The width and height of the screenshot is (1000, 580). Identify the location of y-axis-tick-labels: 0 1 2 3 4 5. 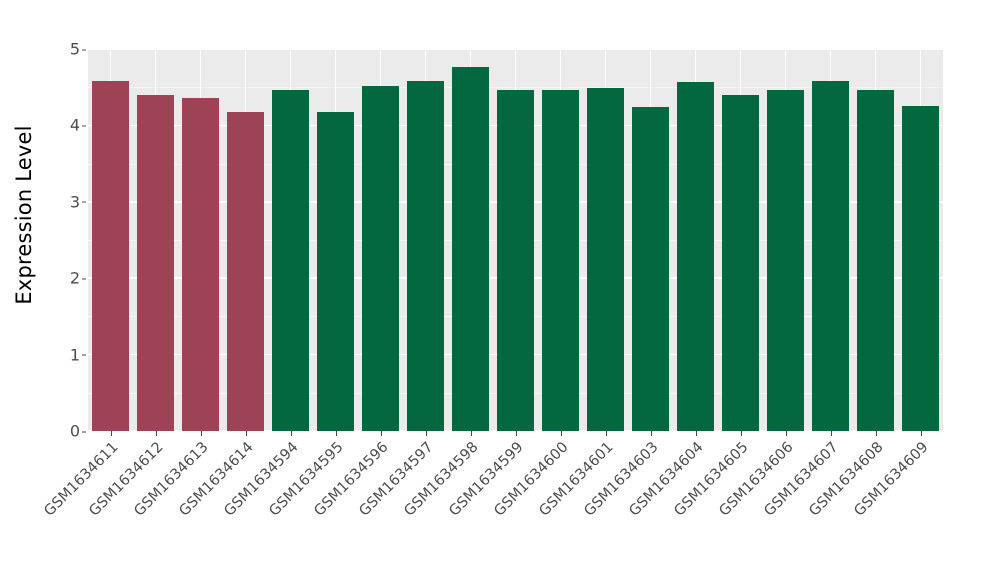
(72, 240).